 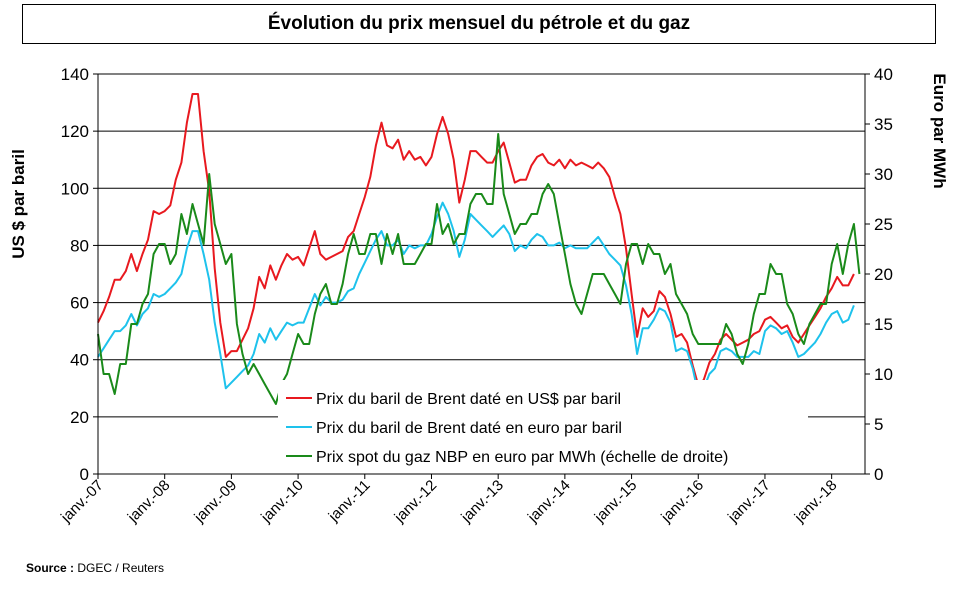 What do you see at coordinates (75, 188) in the screenshot?
I see `tick-label-left: 100` at bounding box center [75, 188].